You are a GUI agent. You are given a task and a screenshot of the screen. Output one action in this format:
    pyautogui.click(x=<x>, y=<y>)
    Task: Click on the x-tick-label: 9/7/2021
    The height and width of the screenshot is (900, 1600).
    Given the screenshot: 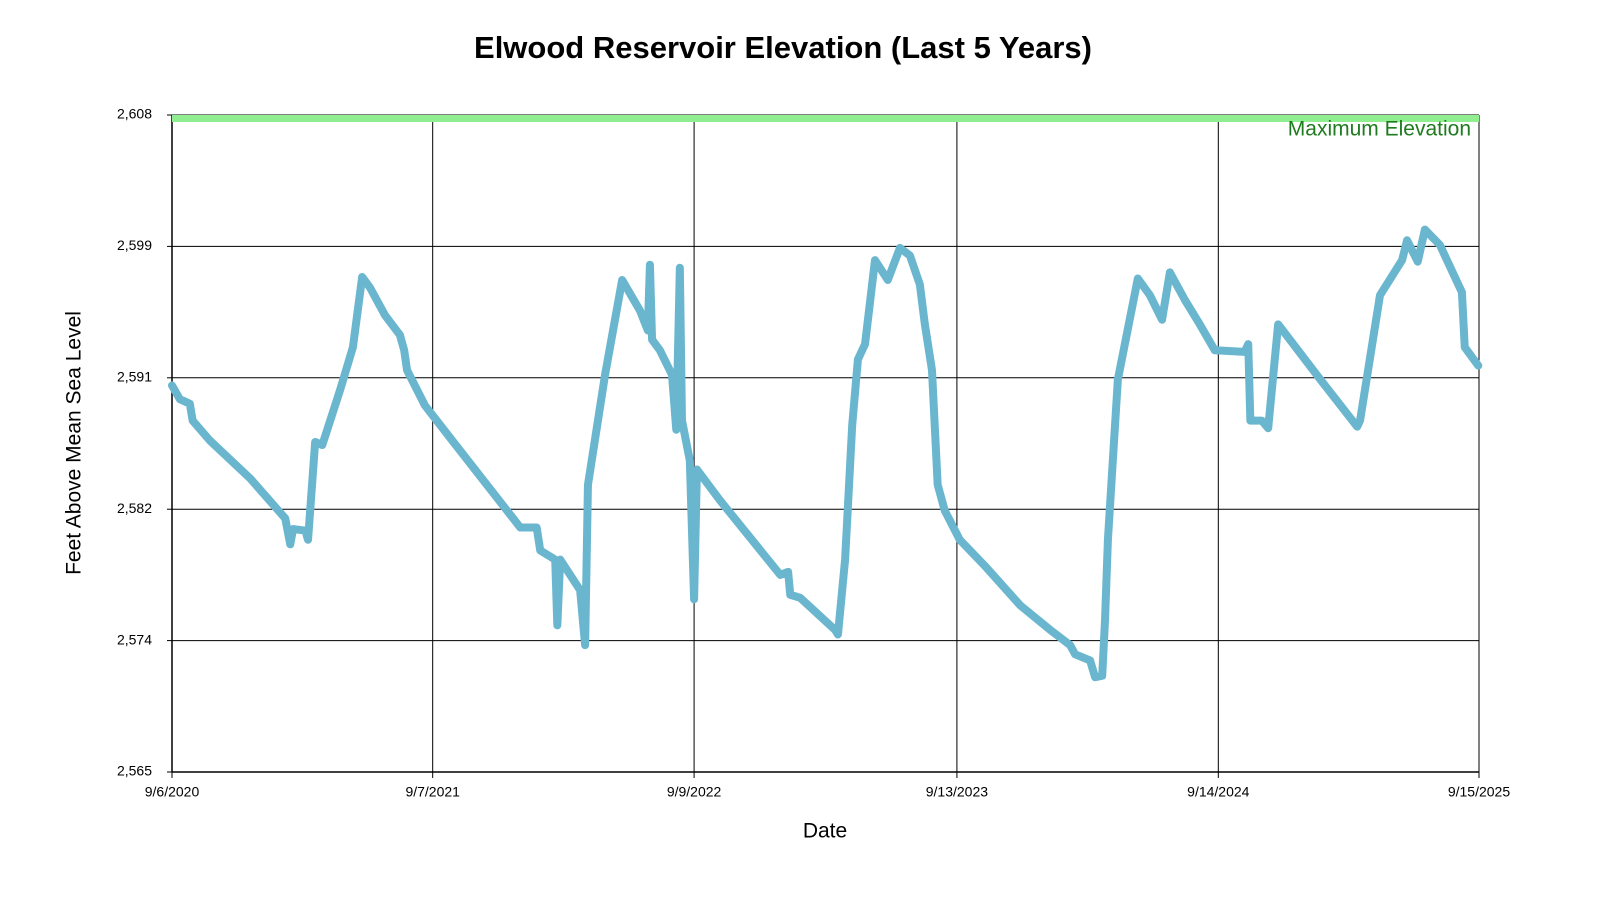 What is the action you would take?
    pyautogui.click(x=432, y=792)
    